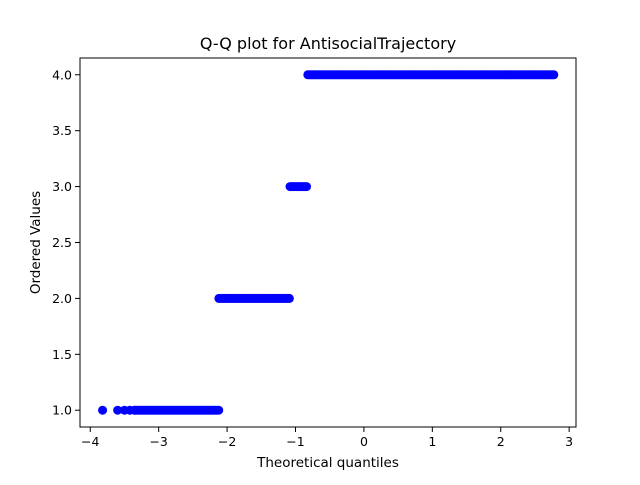 Image resolution: width=640 pixels, height=485 pixels. I want to click on y-tick-label: 2.5, so click(62, 242).